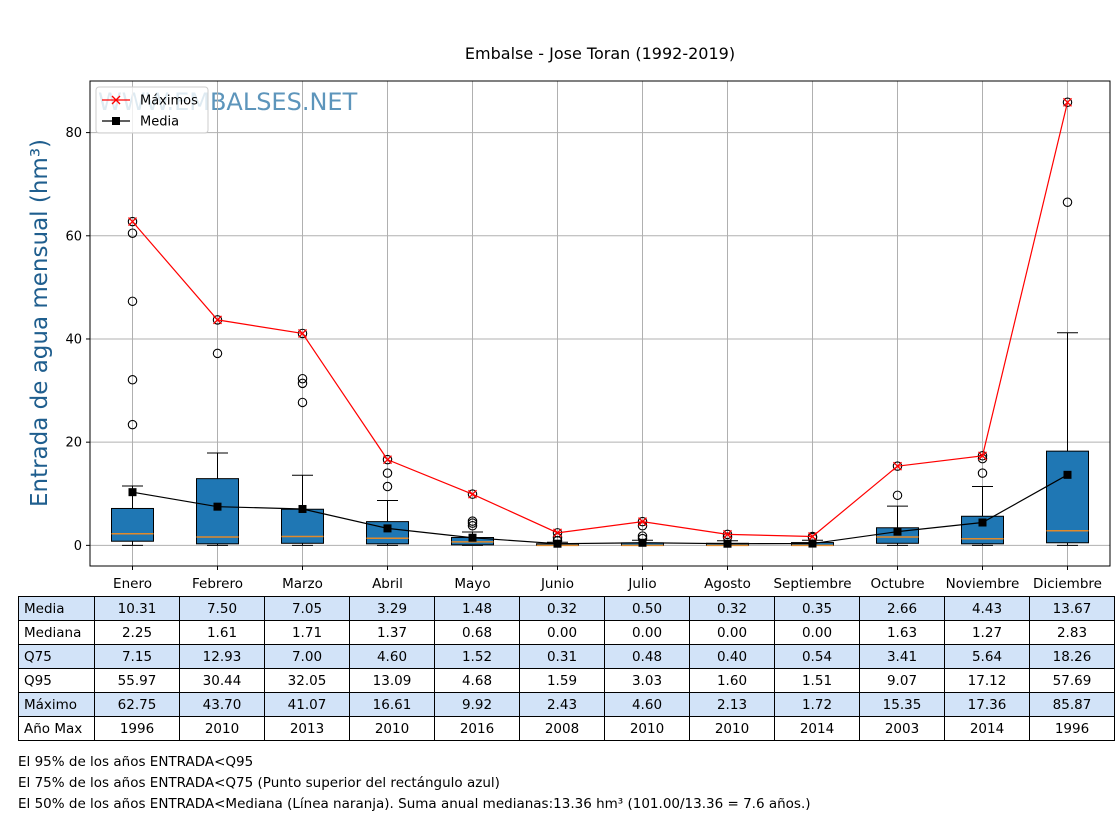  Describe the element at coordinates (1072, 632) in the screenshot. I see `table-cell: 2.83` at that location.